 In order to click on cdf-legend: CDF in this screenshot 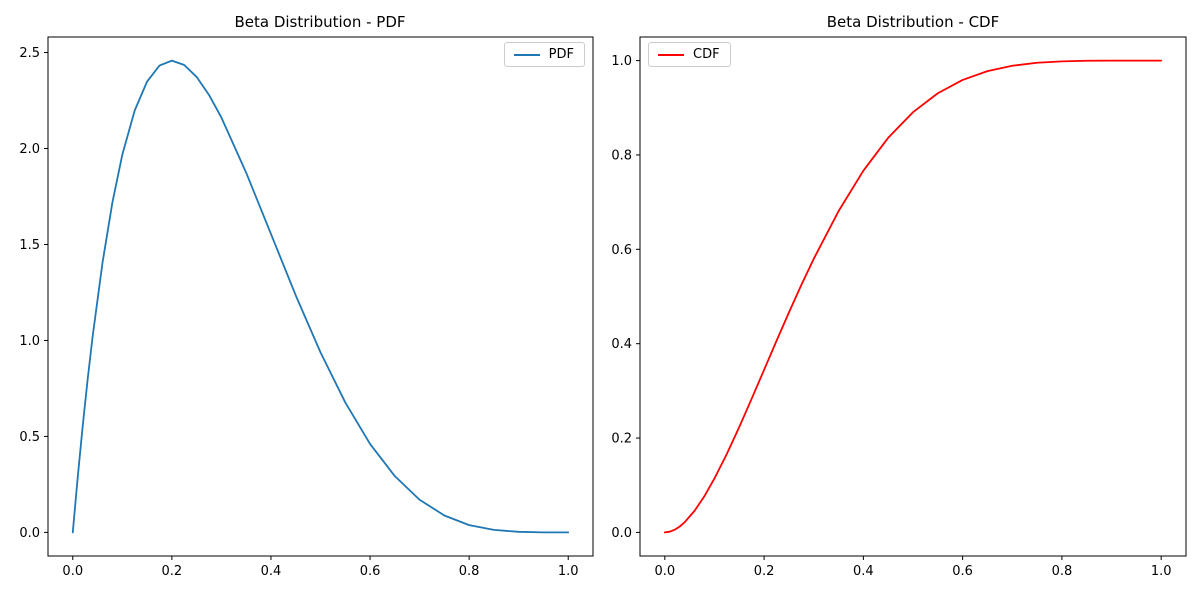, I will do `click(689, 54)`.